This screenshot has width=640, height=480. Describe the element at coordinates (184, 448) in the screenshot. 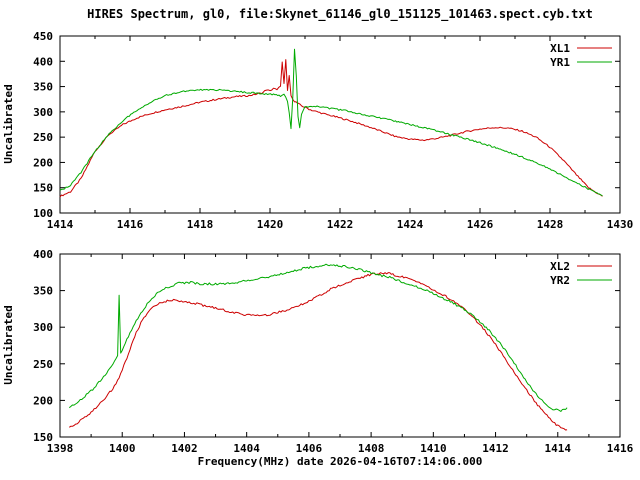

I see `x-tick-label: 1402` at that location.